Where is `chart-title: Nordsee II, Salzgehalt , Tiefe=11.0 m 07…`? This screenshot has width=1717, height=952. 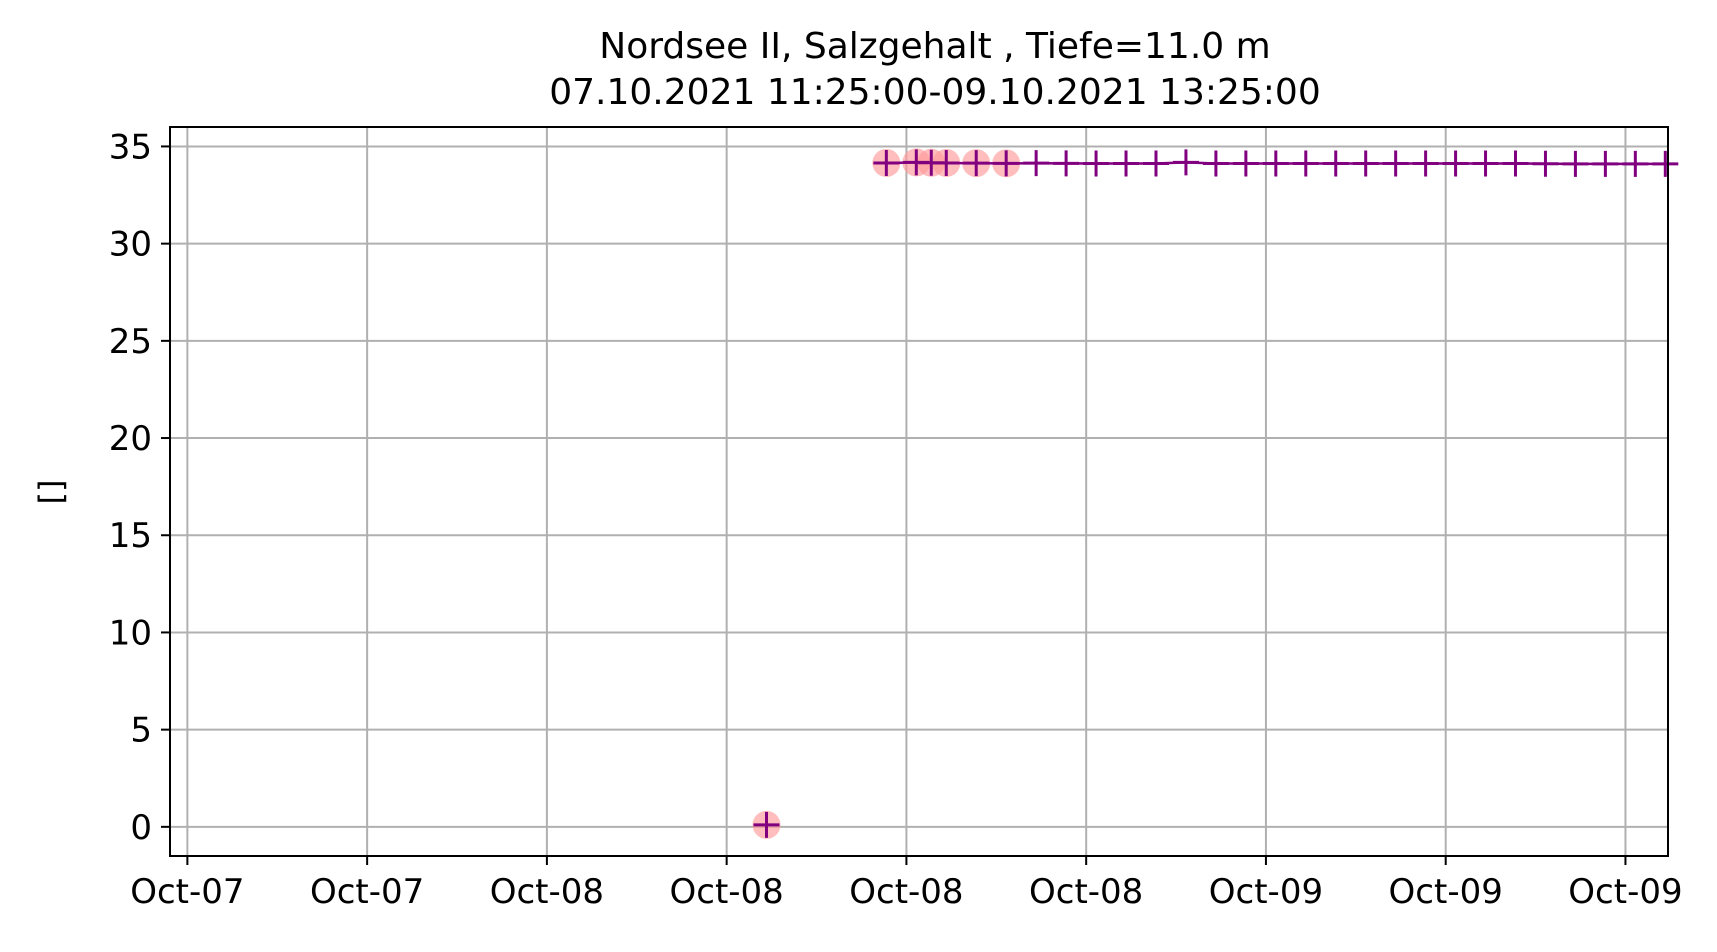
chart-title: Nordsee II, Salzgehalt , Tiefe=11.0 m 07… is located at coordinates (935, 69).